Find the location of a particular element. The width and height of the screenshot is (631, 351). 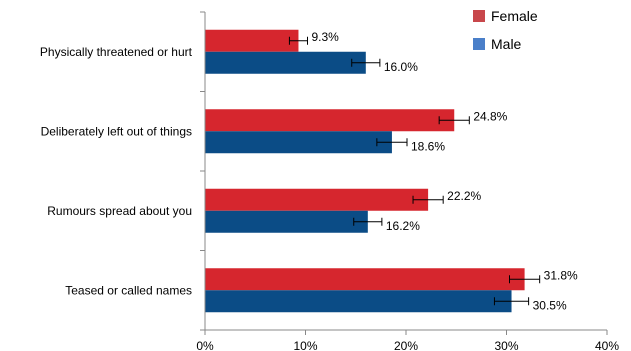

x-tick-label: 30% is located at coordinates (506, 345).